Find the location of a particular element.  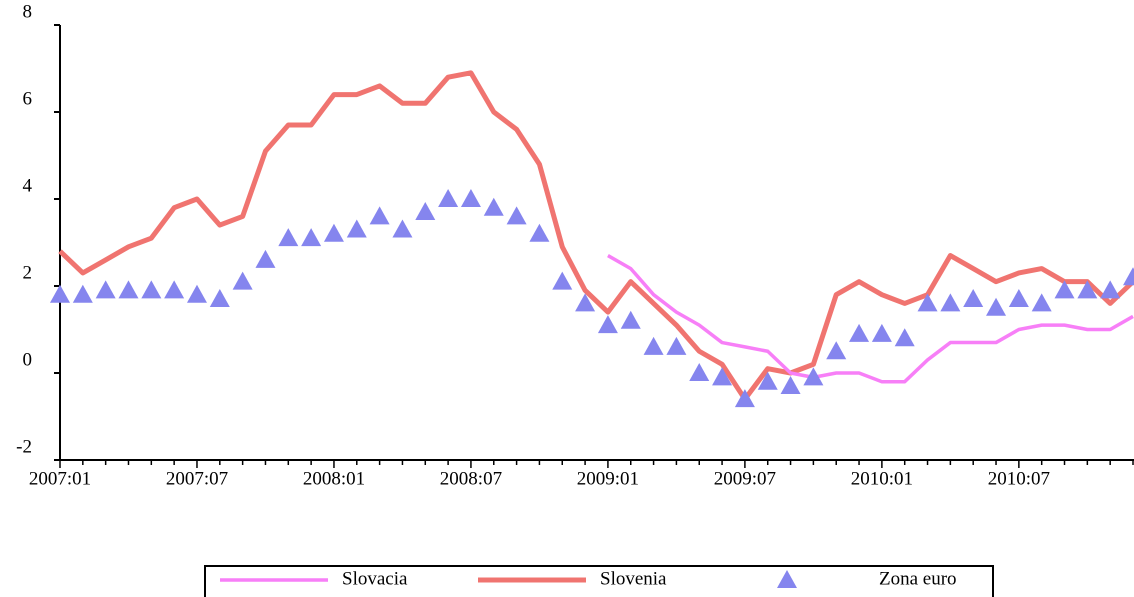

x-tick-label: 2009:01 is located at coordinates (608, 478).